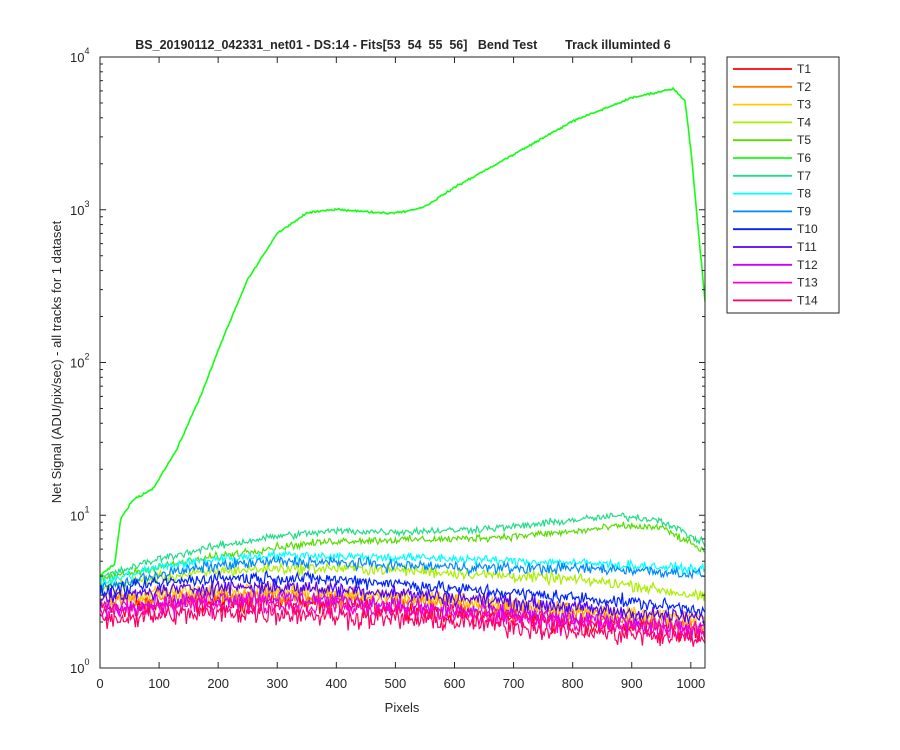  What do you see at coordinates (79, 666) in the screenshot?
I see `y-tick-label: 10⁰` at bounding box center [79, 666].